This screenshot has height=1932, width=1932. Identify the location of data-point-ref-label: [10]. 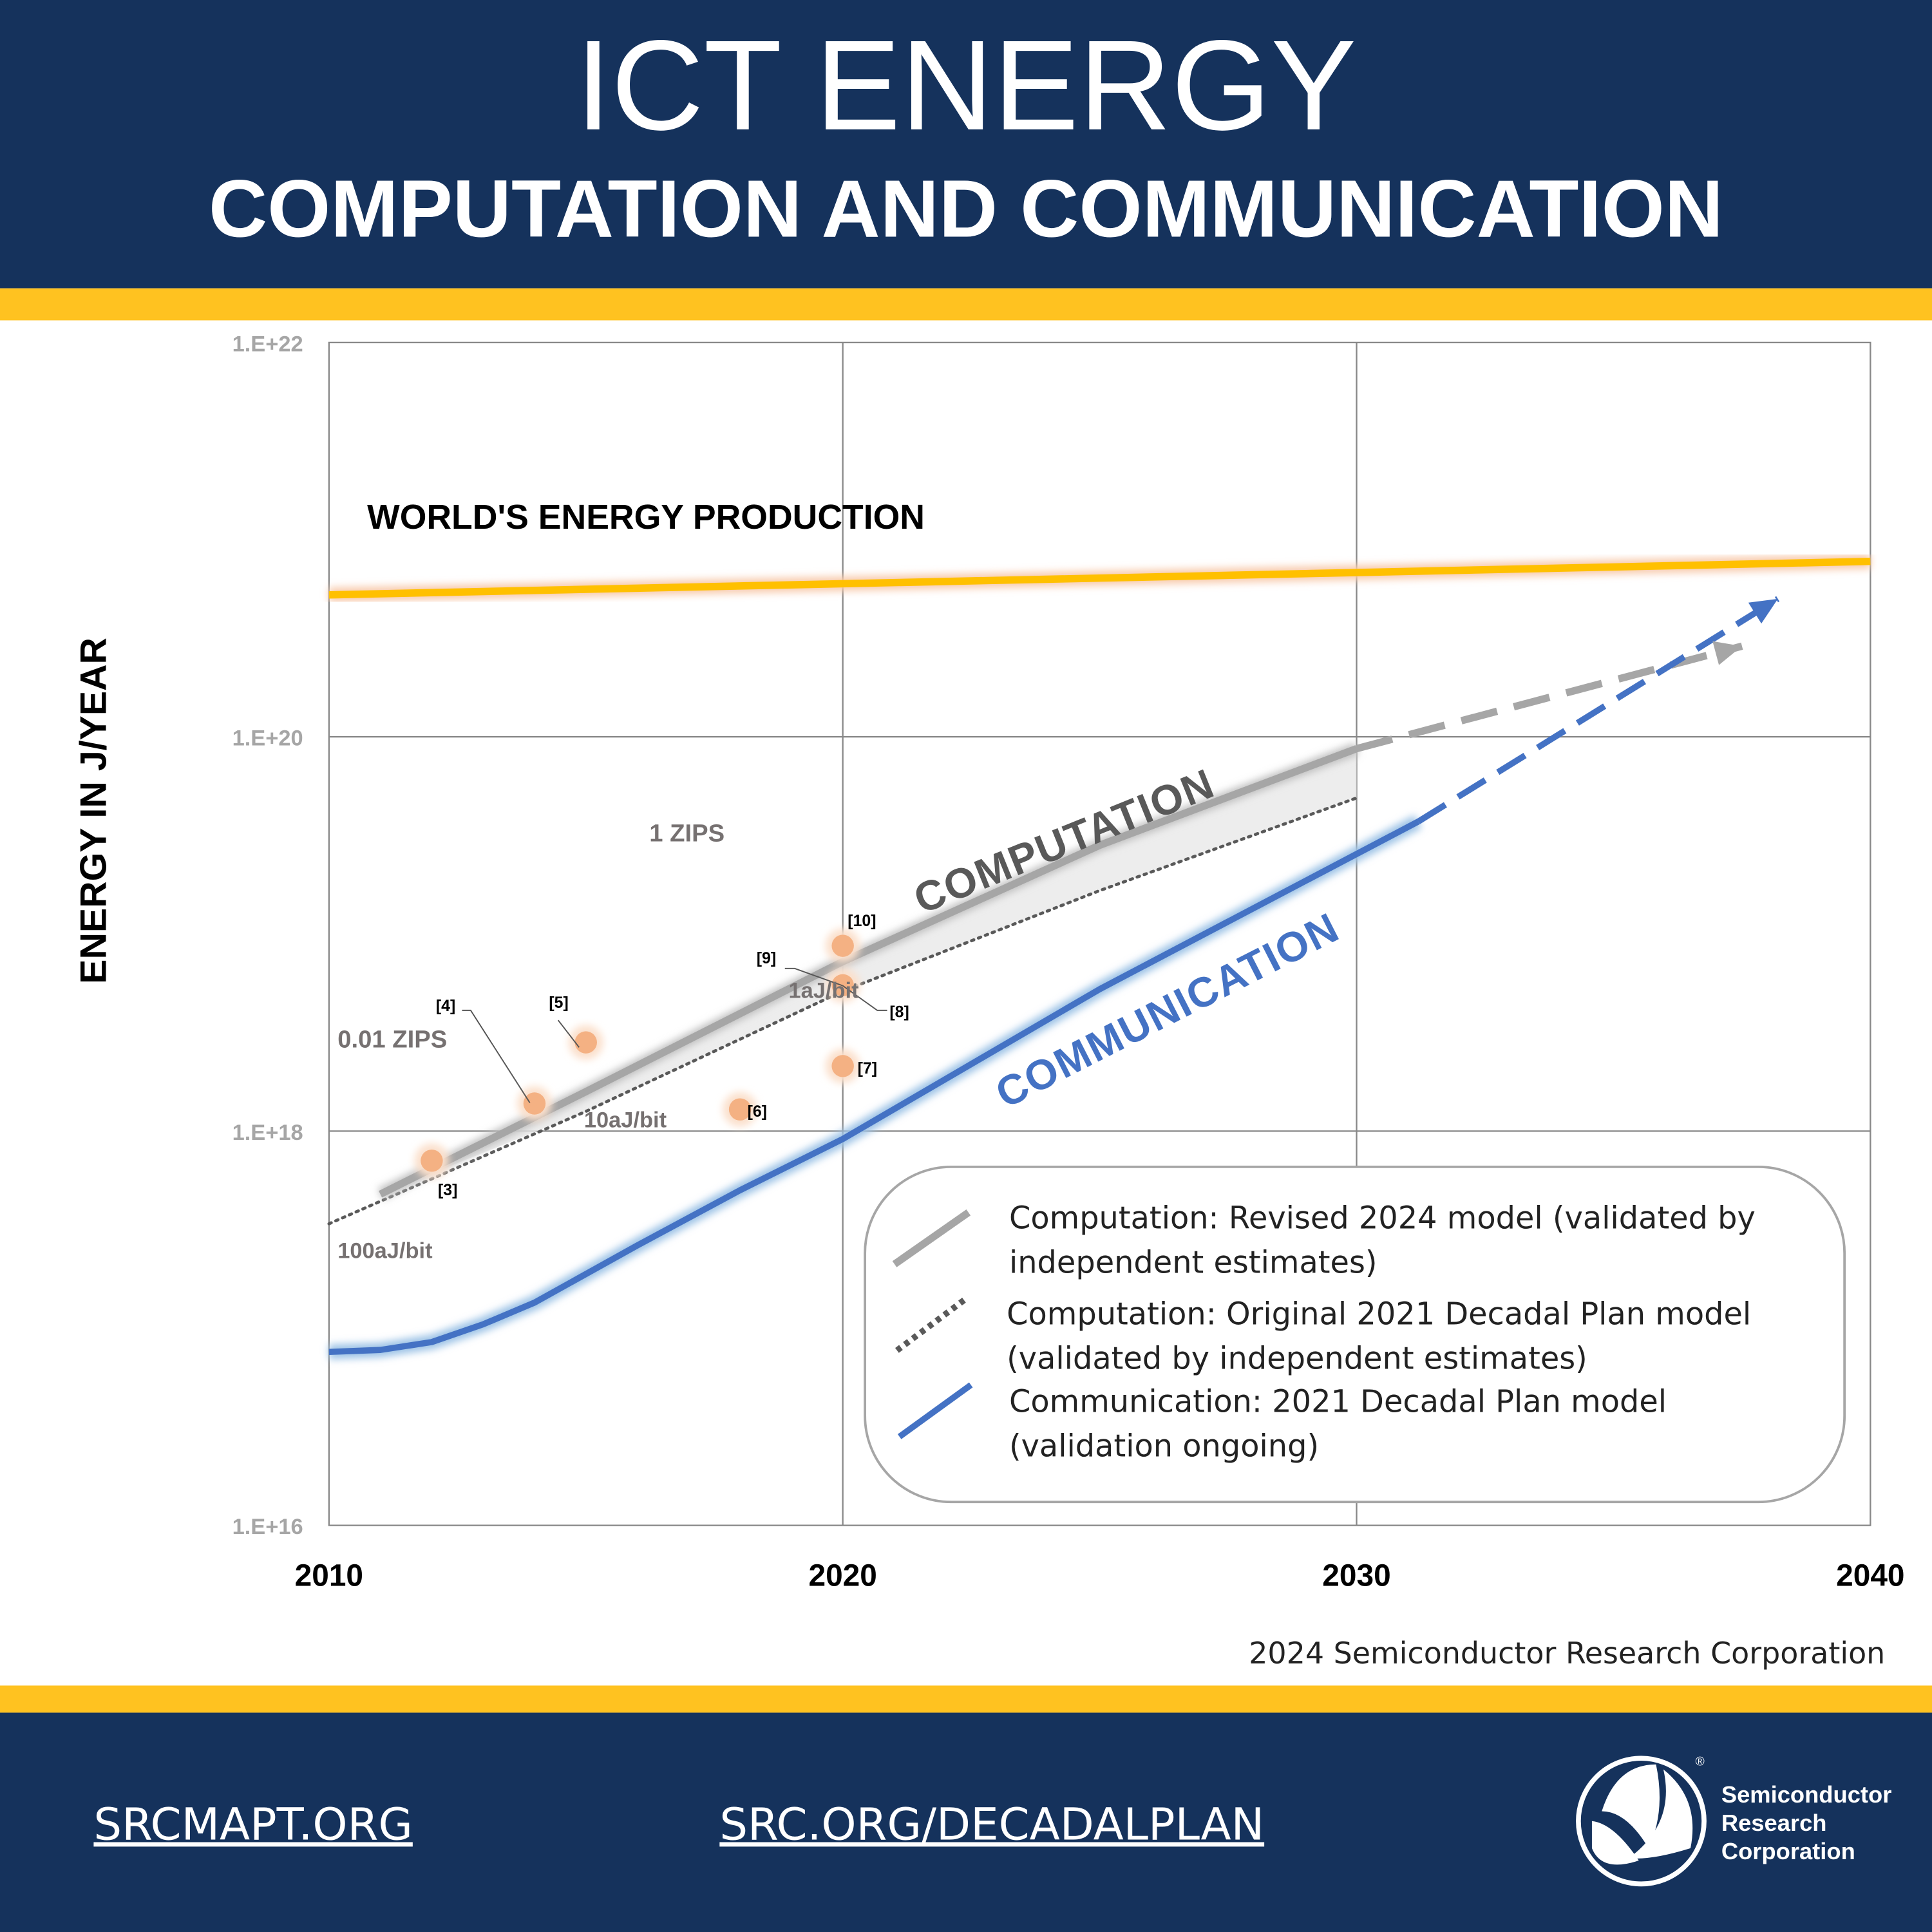
(862, 921).